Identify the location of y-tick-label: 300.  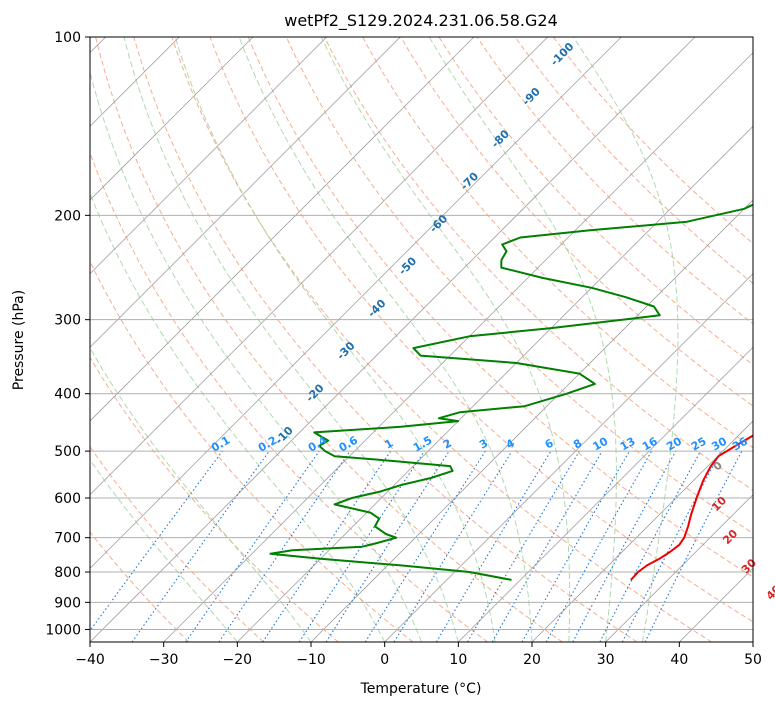
(67, 321).